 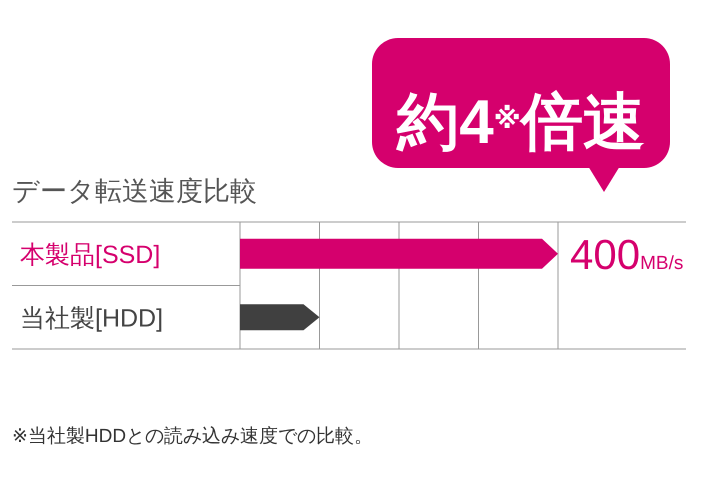 I want to click on y-tick-label: 本製品[SSD], so click(x=90, y=254).